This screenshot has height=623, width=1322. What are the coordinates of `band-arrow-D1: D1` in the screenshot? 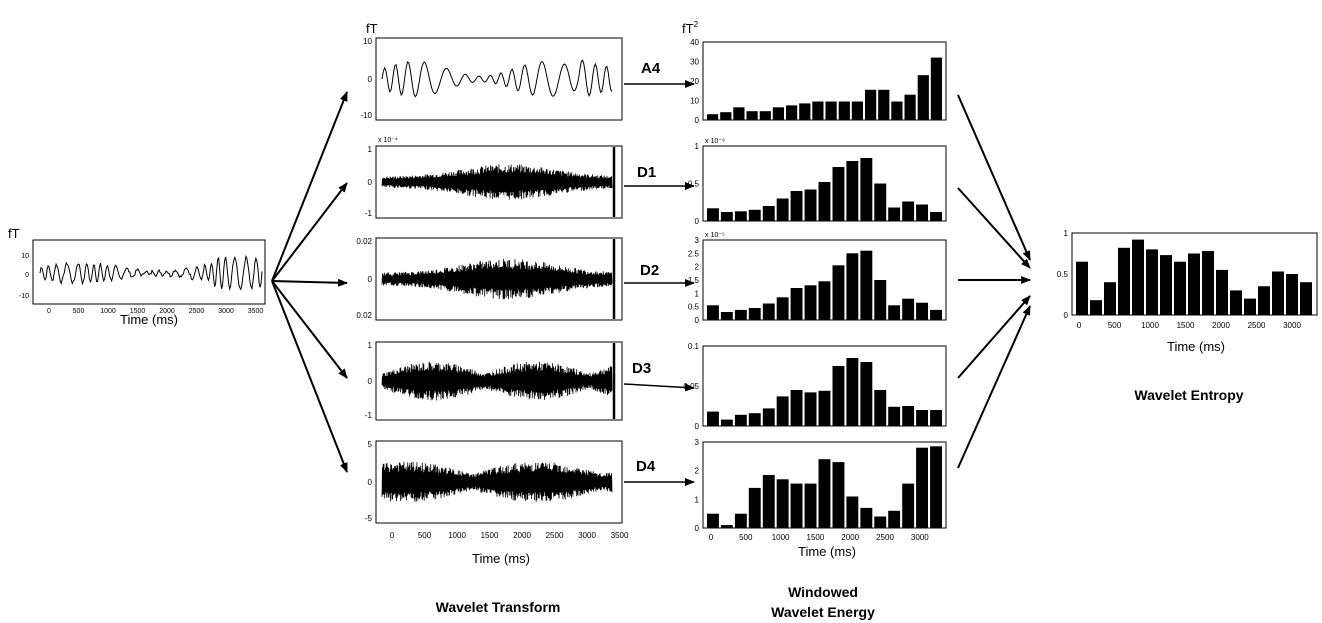 It's located at (659, 177).